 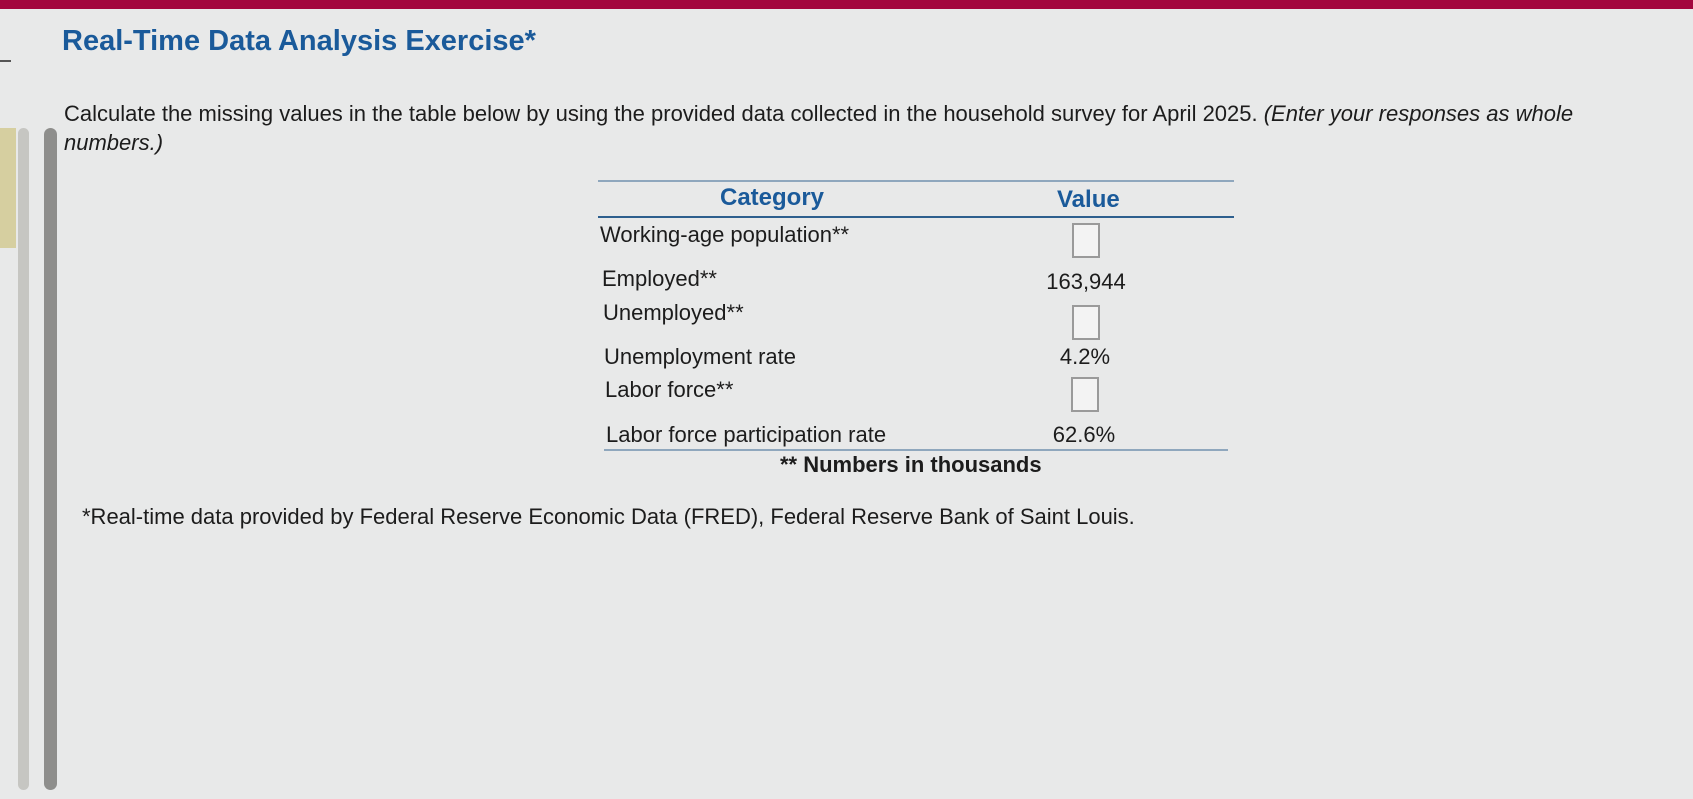 I want to click on left-accent-strip, so click(x=8, y=188).